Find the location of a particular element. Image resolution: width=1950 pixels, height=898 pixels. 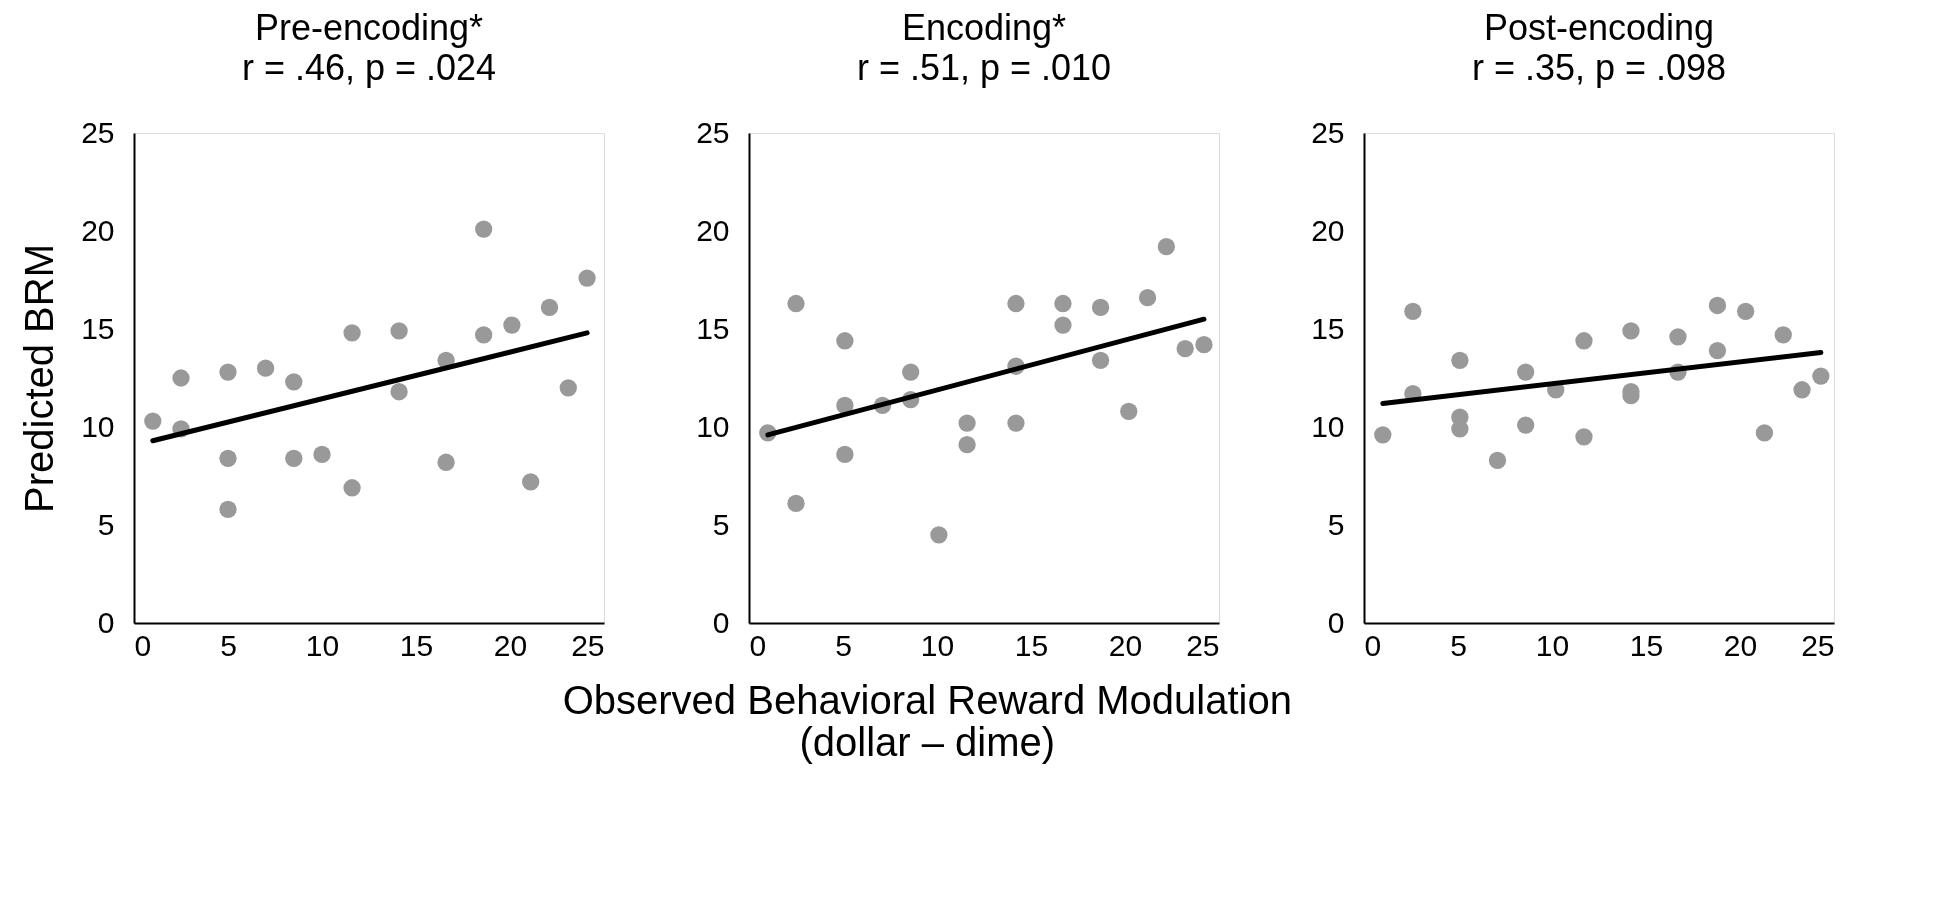

x-axis-title: Observed Behavioral Reward Modulation (dollar – dime) is located at coordinates (927, 720).